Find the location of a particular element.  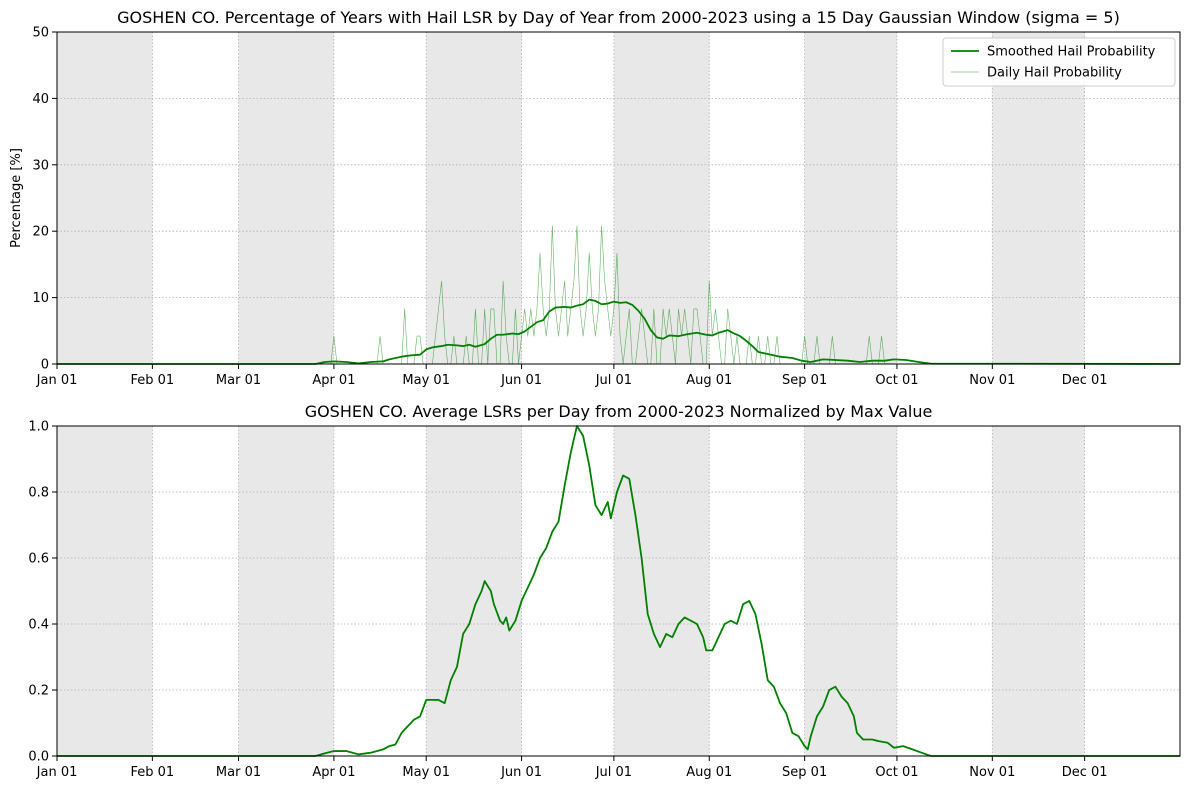

y-tick-label: 50 is located at coordinates (40, 33).